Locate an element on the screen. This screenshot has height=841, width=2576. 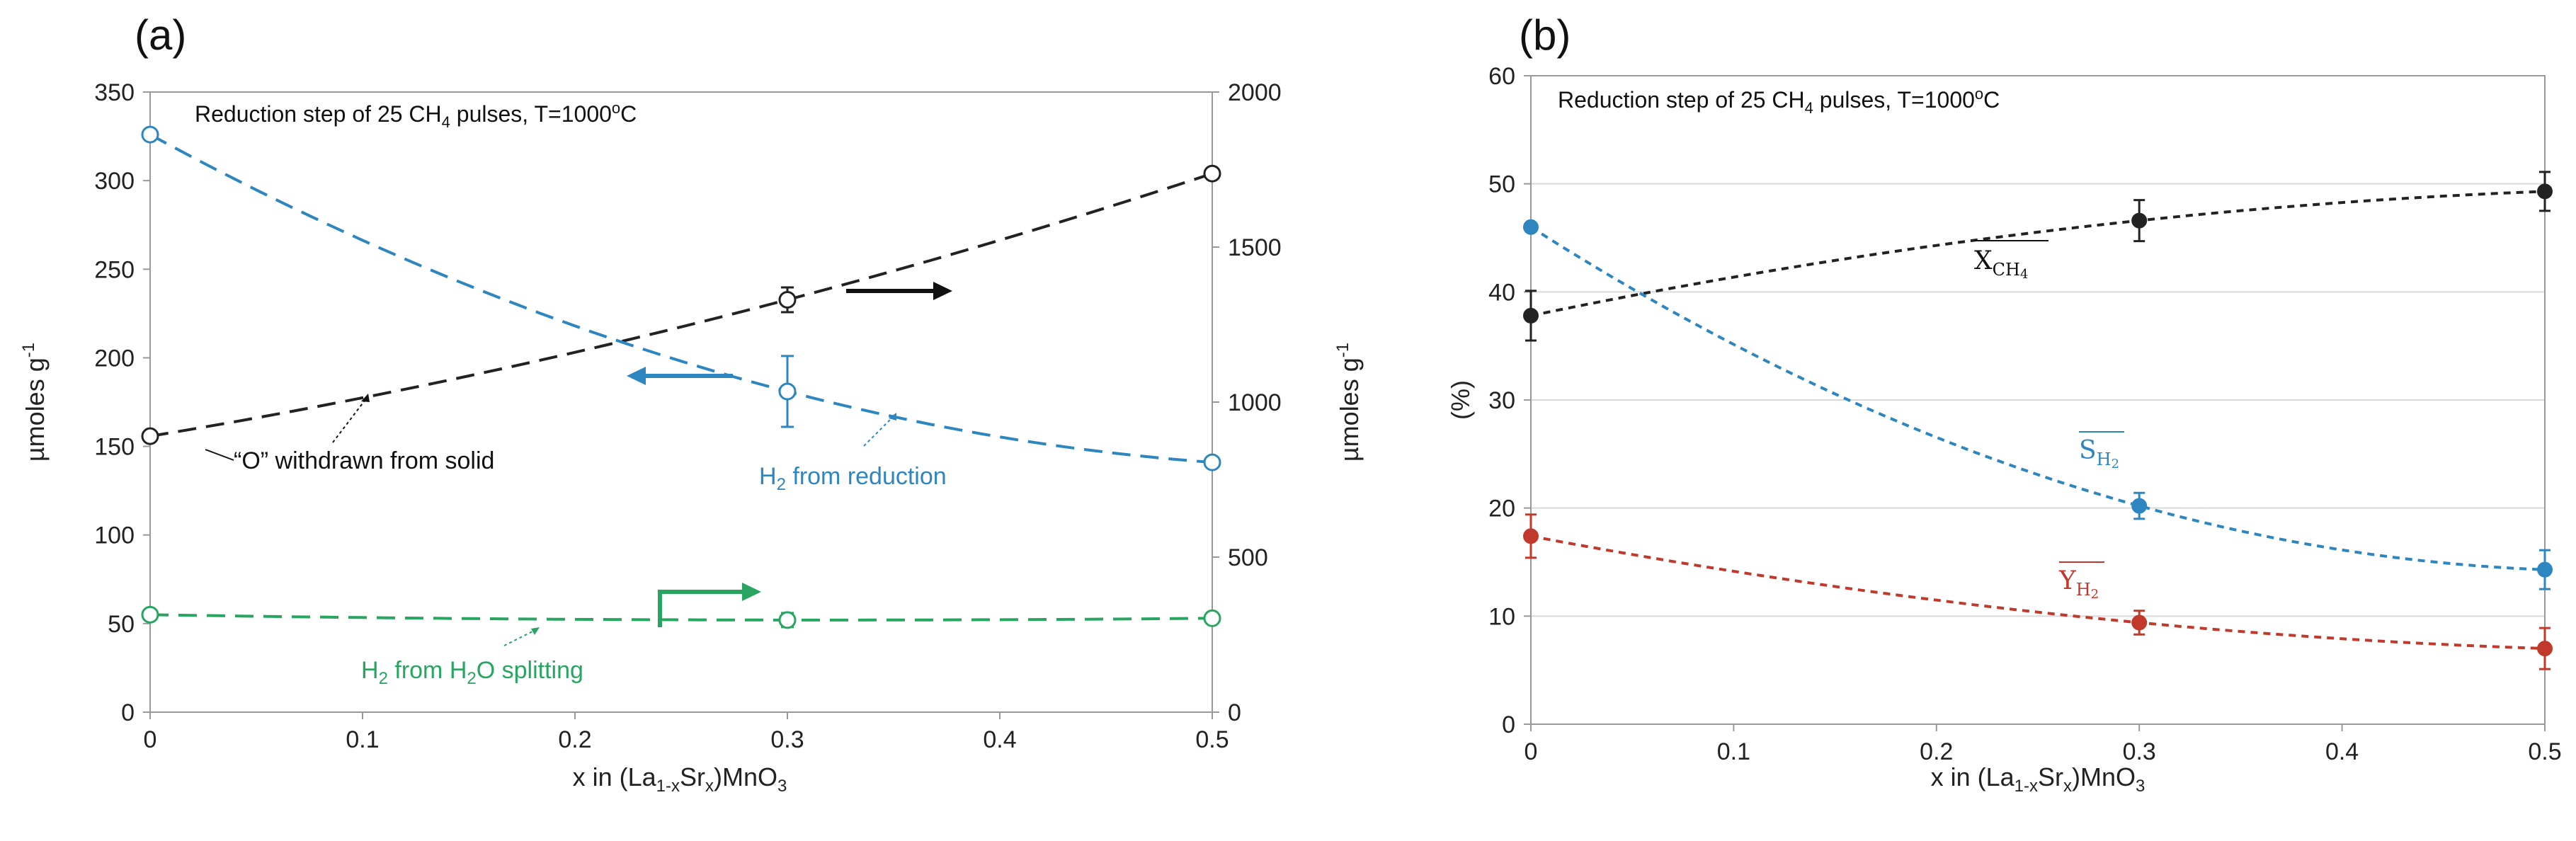
right-axis-arrow-green is located at coordinates (709, 605).